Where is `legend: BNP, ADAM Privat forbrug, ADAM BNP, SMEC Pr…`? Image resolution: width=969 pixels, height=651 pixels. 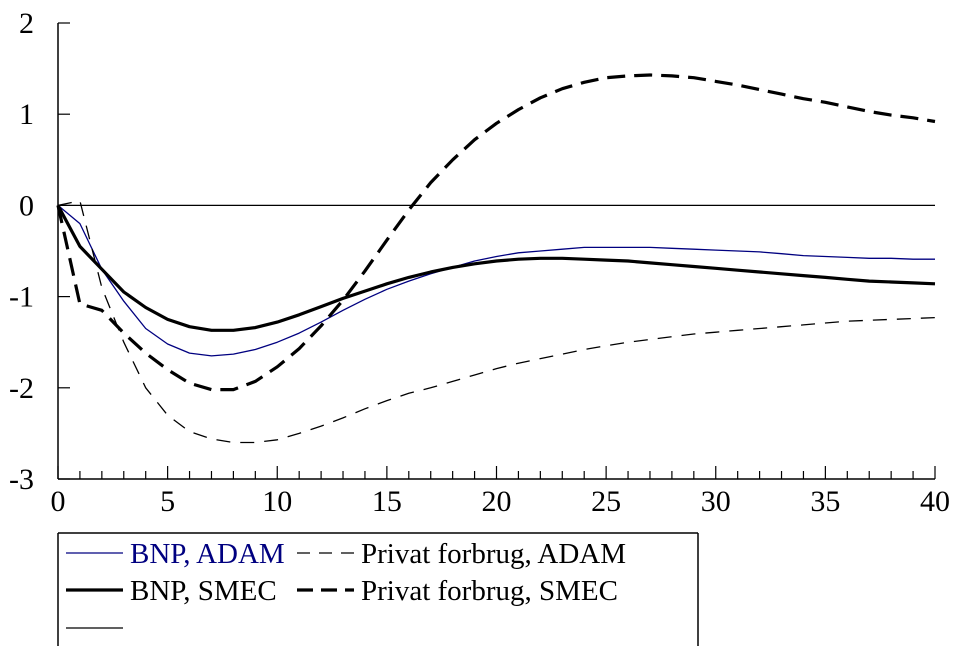 legend: BNP, ADAM Privat forbrug, ADAM BNP, SMEC Pr… is located at coordinates (378, 589).